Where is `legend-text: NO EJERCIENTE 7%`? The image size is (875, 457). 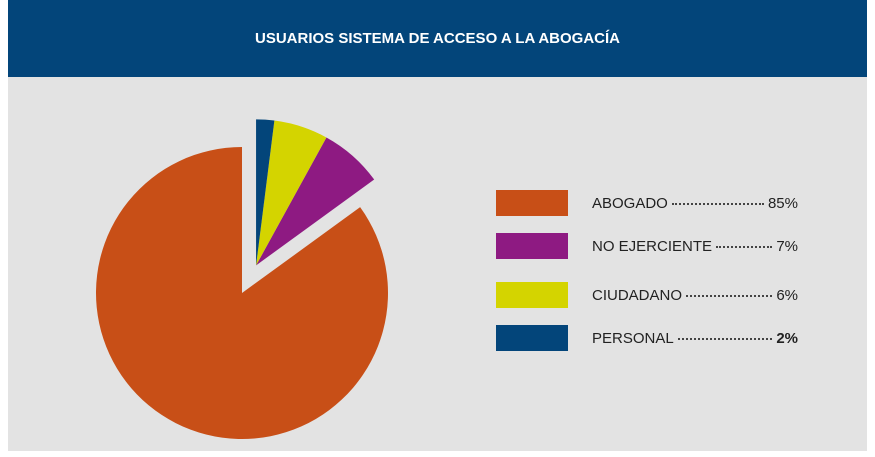 legend-text: NO EJERCIENTE 7% is located at coordinates (695, 246).